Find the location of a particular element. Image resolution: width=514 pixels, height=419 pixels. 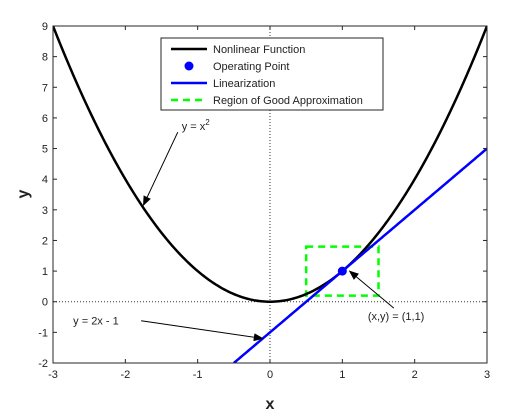

x-tick-label: -3 is located at coordinates (53, 375).